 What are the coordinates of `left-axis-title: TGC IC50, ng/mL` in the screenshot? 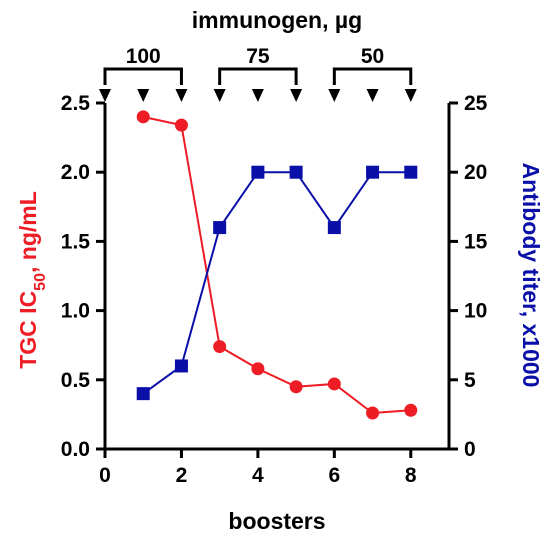 It's located at (32, 280).